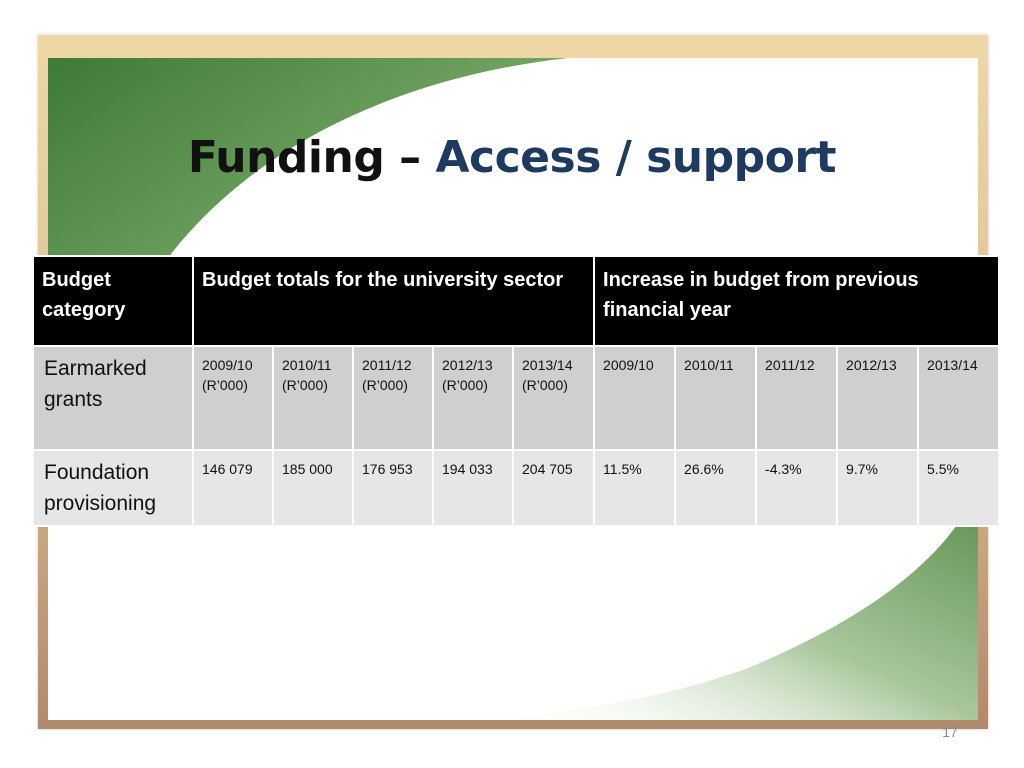 The height and width of the screenshot is (768, 1024). I want to click on table-cell: 2010/11 (R’000), so click(313, 398).